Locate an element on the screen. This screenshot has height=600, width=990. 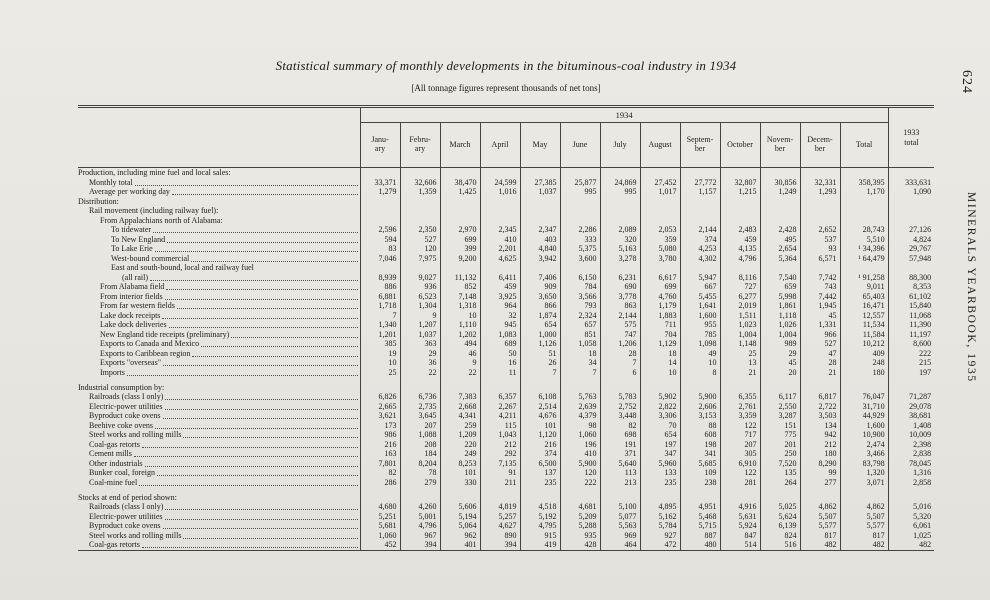
value-cell-total: 3,466 is located at coordinates (864, 454).